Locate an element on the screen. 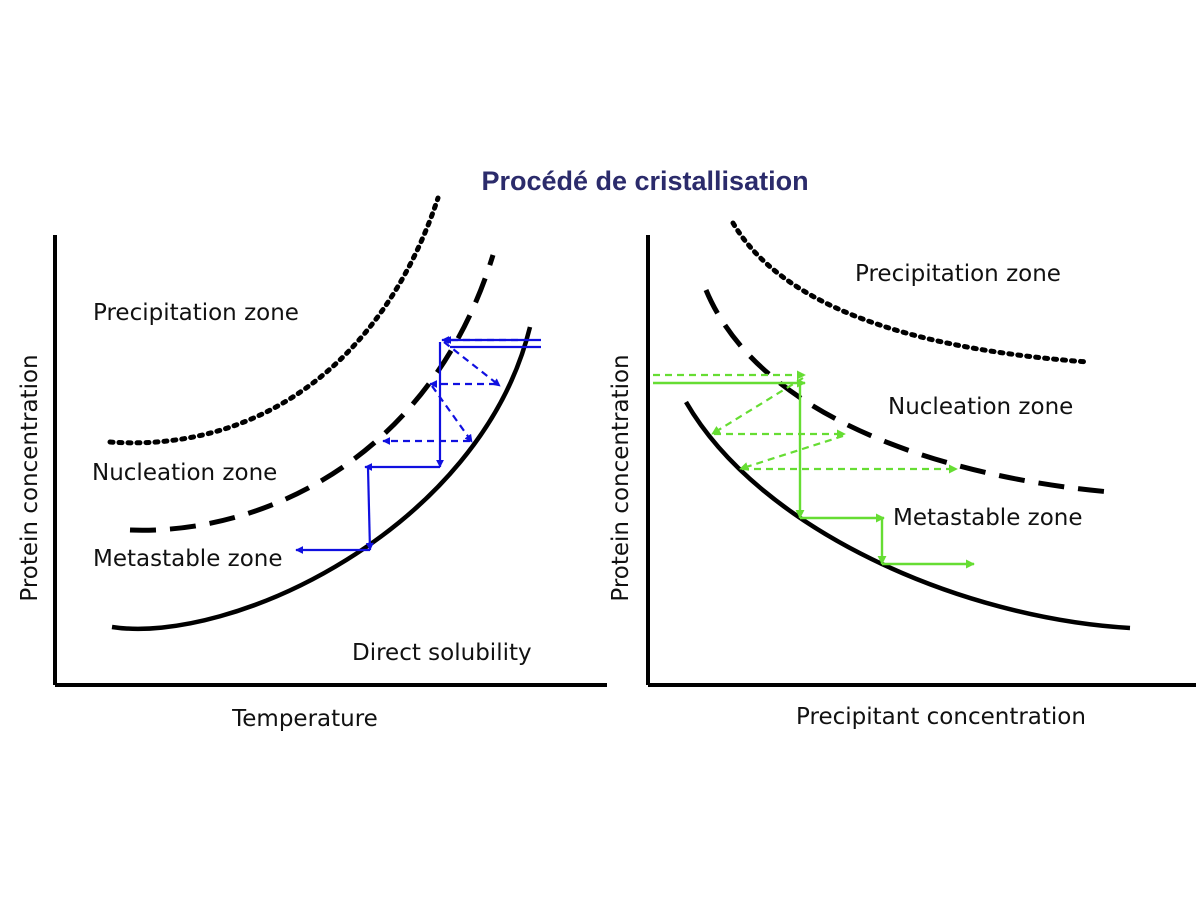 The image size is (1200, 900). left-precipitation-curve is located at coordinates (274, 320).